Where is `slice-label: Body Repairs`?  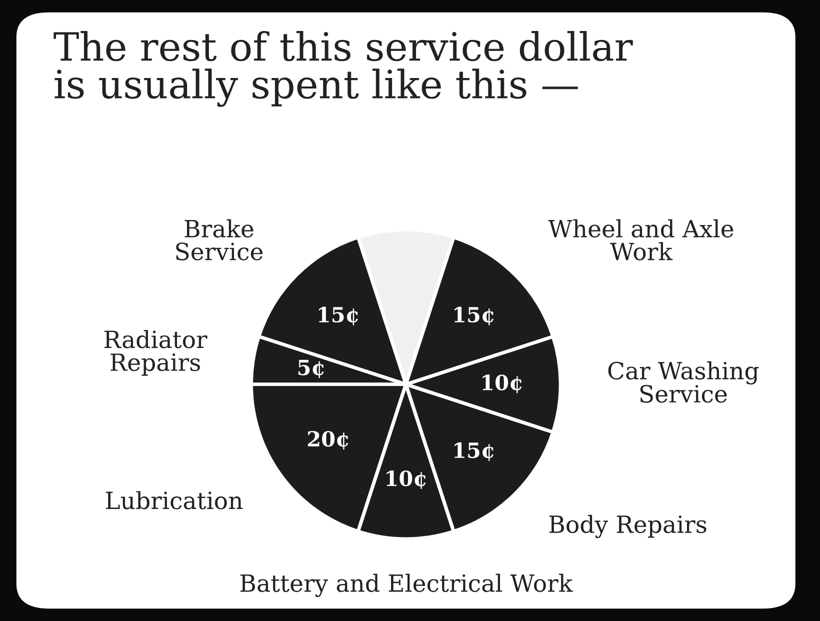 slice-label: Body Repairs is located at coordinates (627, 526).